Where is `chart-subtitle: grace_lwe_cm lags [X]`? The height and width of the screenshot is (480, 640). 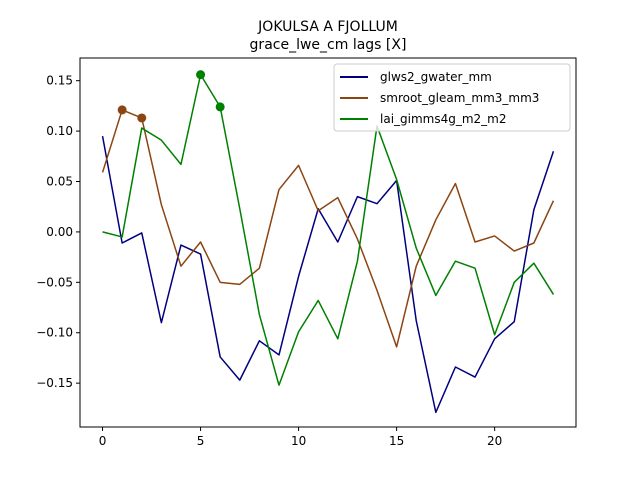
chart-subtitle: grace_lwe_cm lags [X] is located at coordinates (328, 45).